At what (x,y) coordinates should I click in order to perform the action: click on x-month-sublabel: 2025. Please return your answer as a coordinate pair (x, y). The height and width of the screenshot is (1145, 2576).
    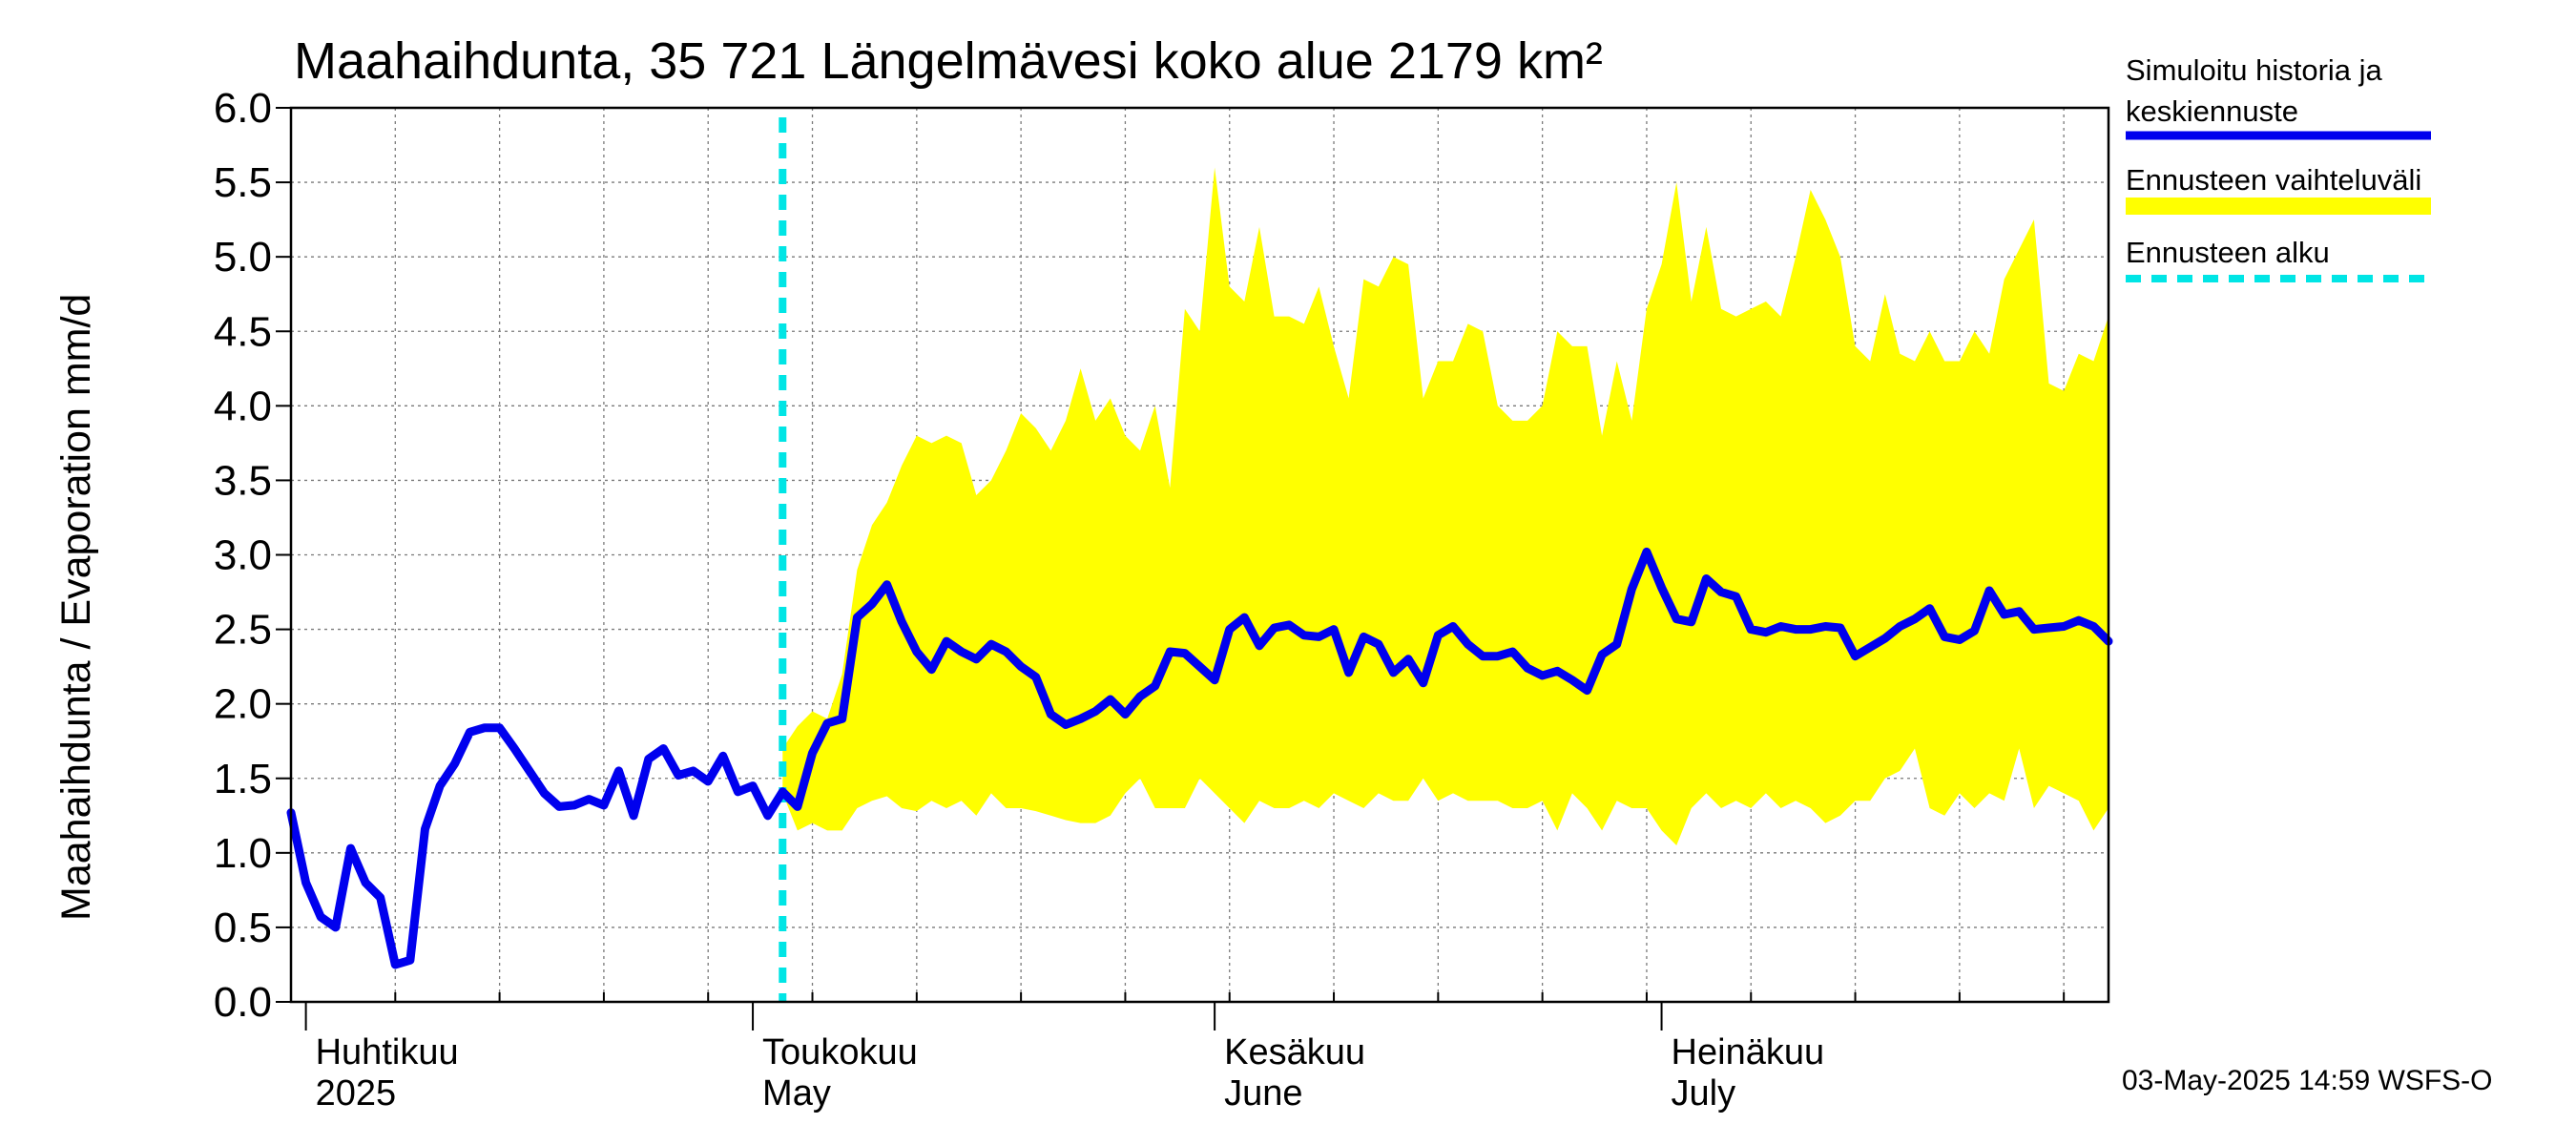
    Looking at the image, I should click on (356, 1094).